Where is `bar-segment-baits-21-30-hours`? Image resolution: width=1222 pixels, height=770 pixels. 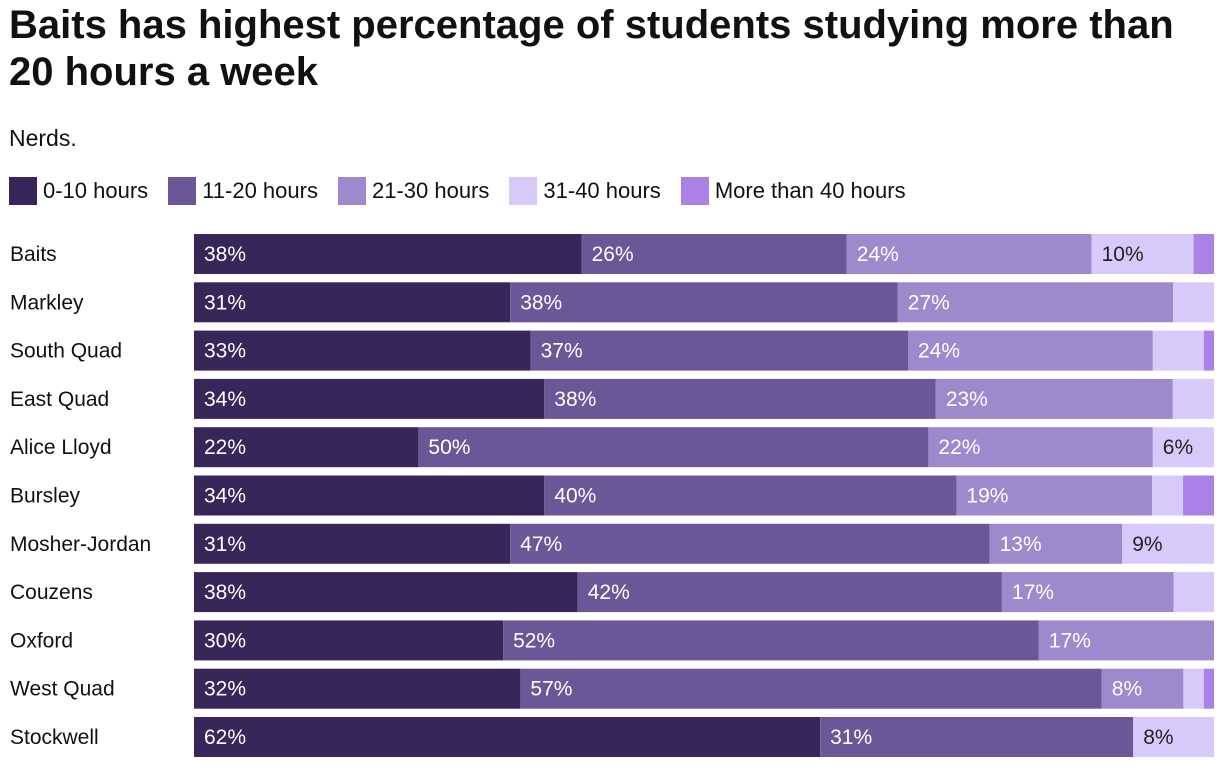 bar-segment-baits-21-30-hours is located at coordinates (969, 254).